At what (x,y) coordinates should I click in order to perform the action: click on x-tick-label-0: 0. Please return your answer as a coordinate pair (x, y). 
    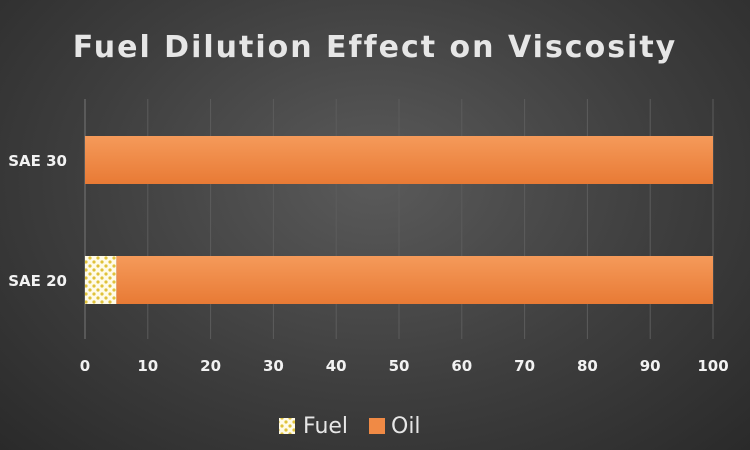
    Looking at the image, I should click on (85, 366).